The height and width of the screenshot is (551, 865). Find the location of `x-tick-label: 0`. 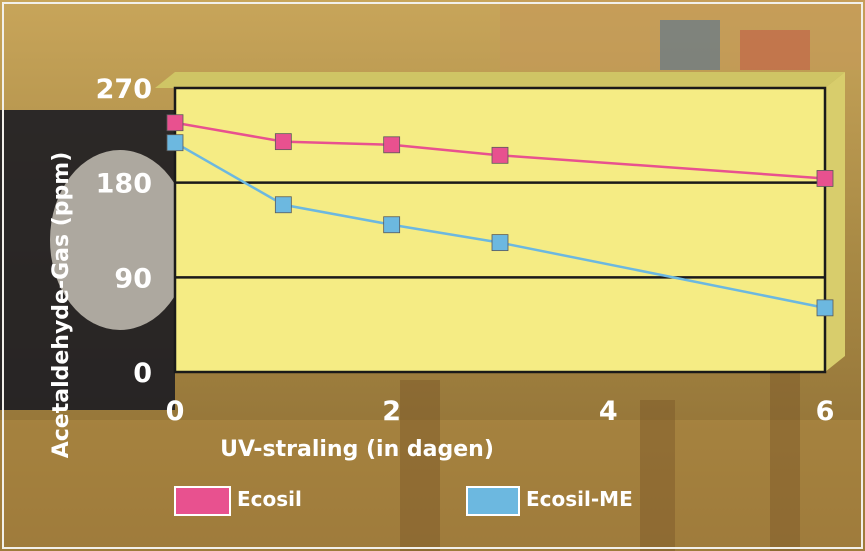

x-tick-label: 0 is located at coordinates (175, 411).